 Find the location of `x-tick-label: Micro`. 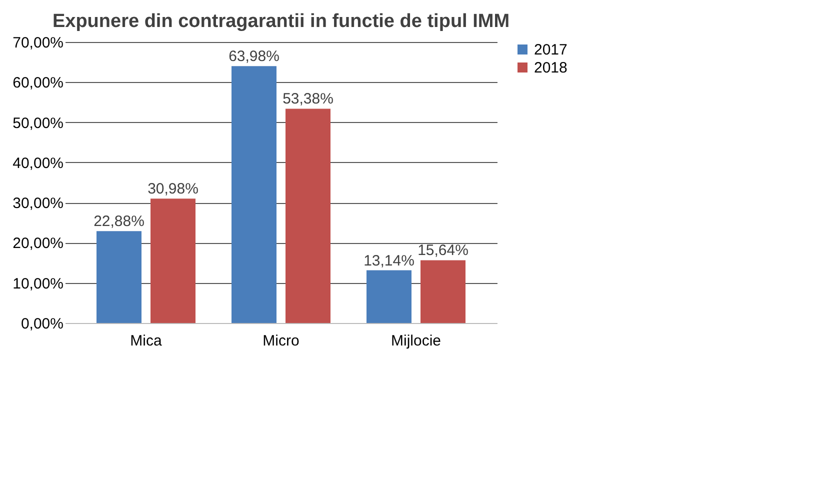

x-tick-label: Micro is located at coordinates (281, 341).